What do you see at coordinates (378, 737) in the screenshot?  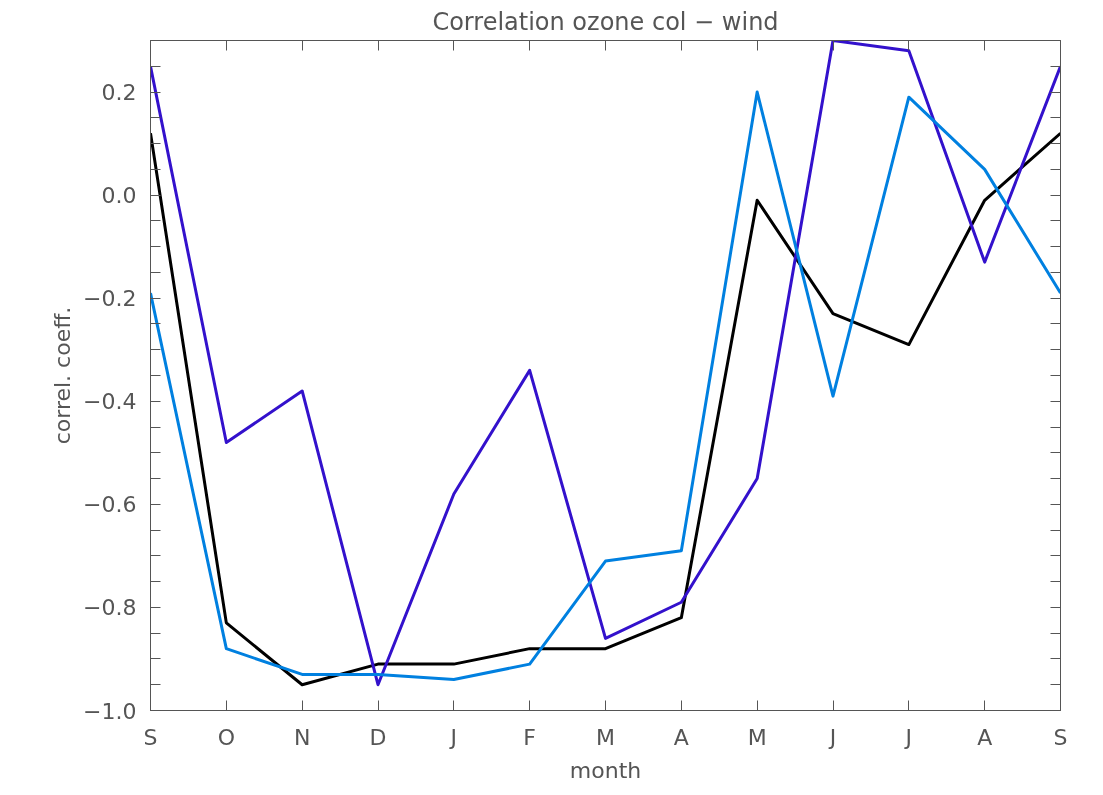 I see `x-tick-label: D` at bounding box center [378, 737].